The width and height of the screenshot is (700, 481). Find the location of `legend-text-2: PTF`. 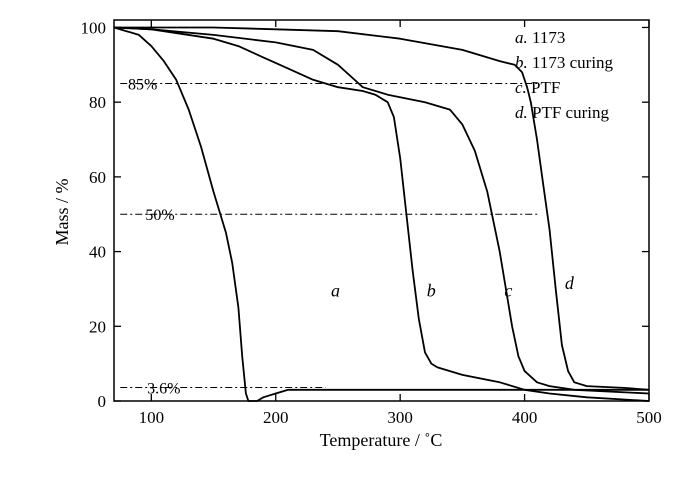

legend-text-2: PTF is located at coordinates (544, 87).